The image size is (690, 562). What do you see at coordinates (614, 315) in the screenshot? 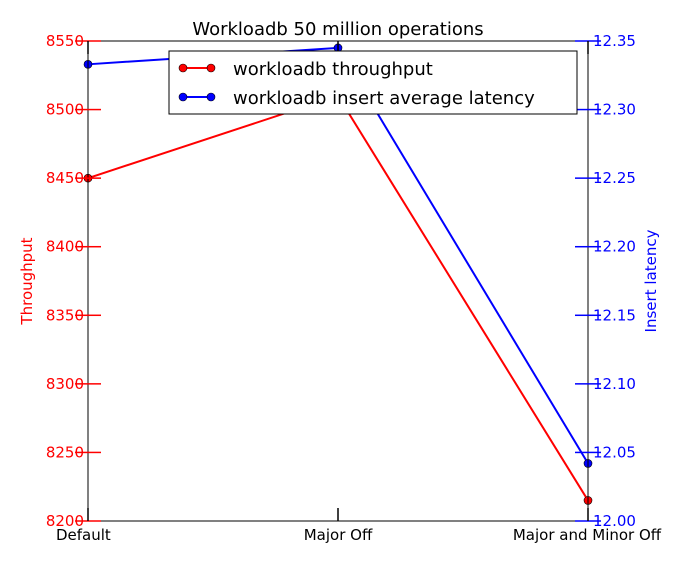
I see `right-tick-label-3: 12.15` at bounding box center [614, 315].